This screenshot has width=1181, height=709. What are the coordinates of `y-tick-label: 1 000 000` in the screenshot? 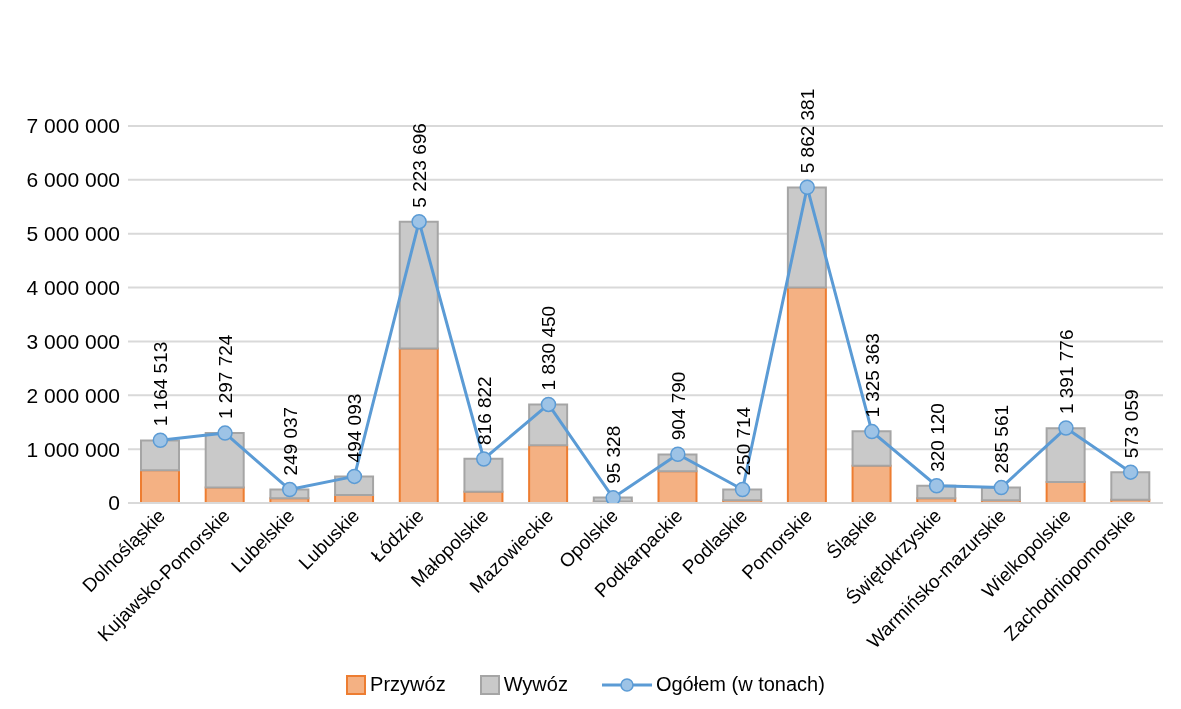 It's located at (73, 449).